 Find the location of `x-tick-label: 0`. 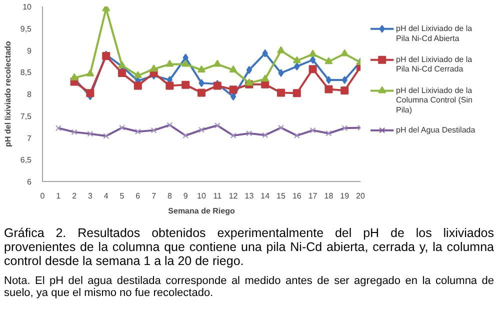

x-tick-label: 0 is located at coordinates (43, 196).